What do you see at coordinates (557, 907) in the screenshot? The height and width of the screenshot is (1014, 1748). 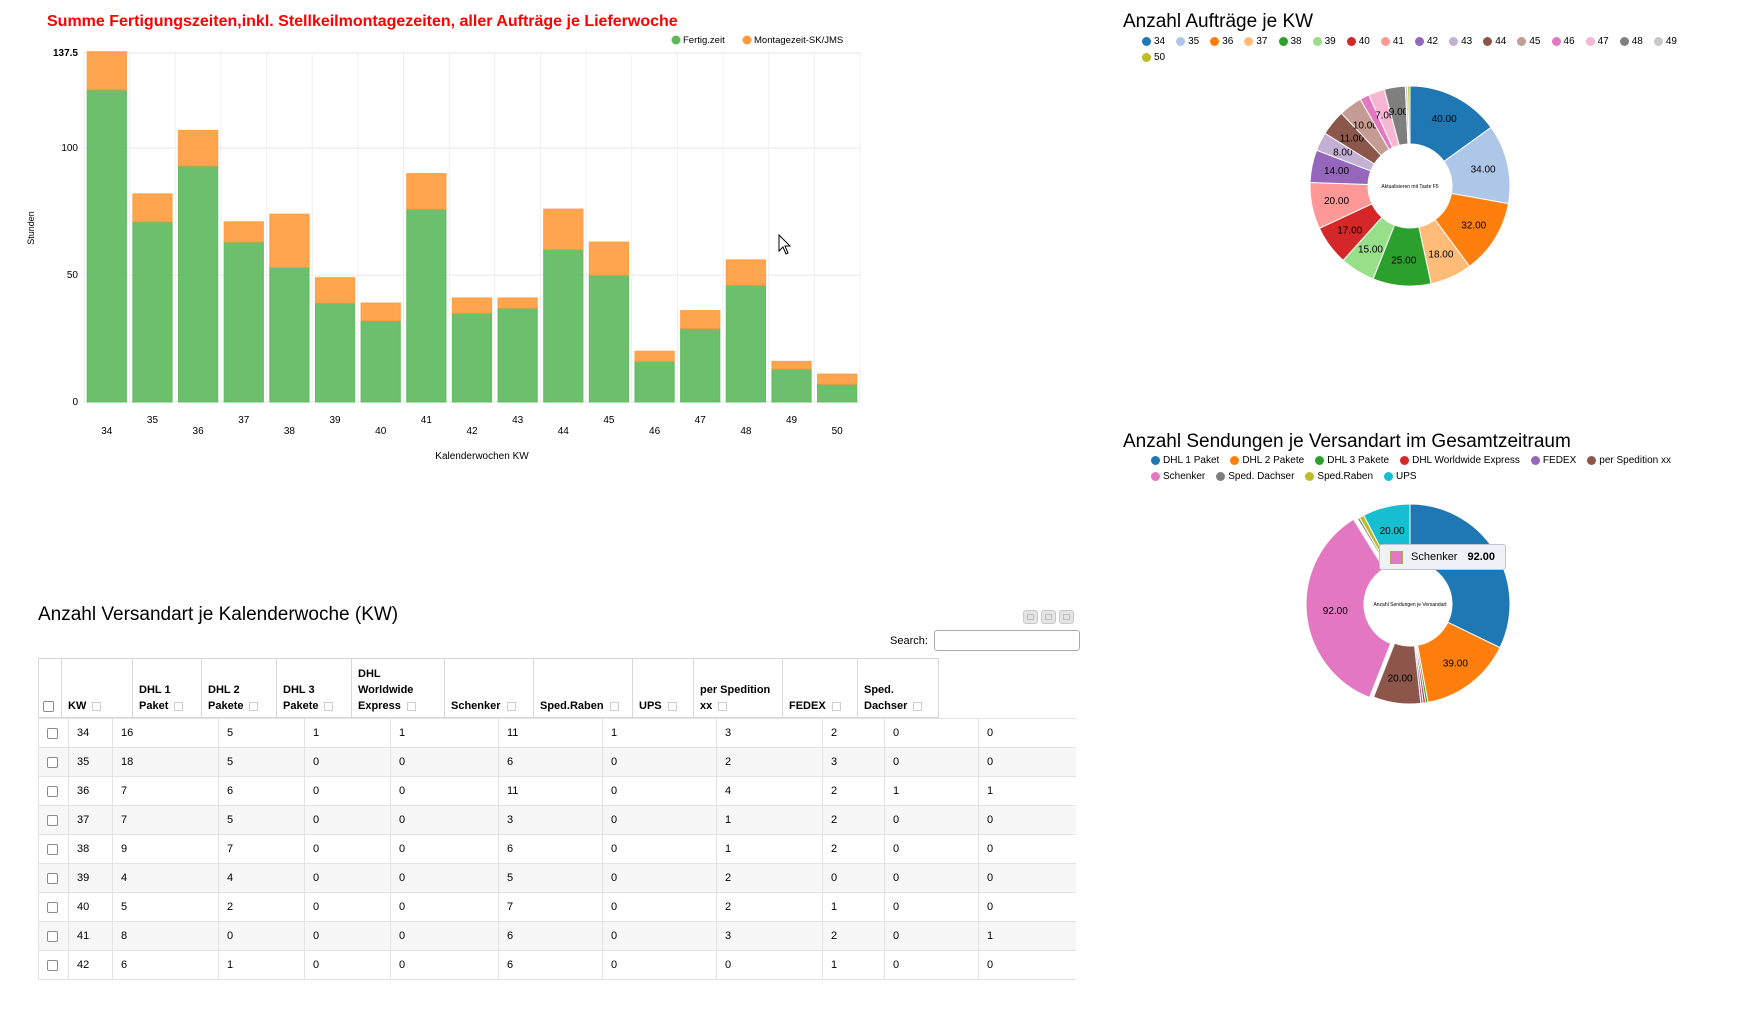 I see `table-row: 40 5 2 0 0 7 0 2 1 0 0` at bounding box center [557, 907].